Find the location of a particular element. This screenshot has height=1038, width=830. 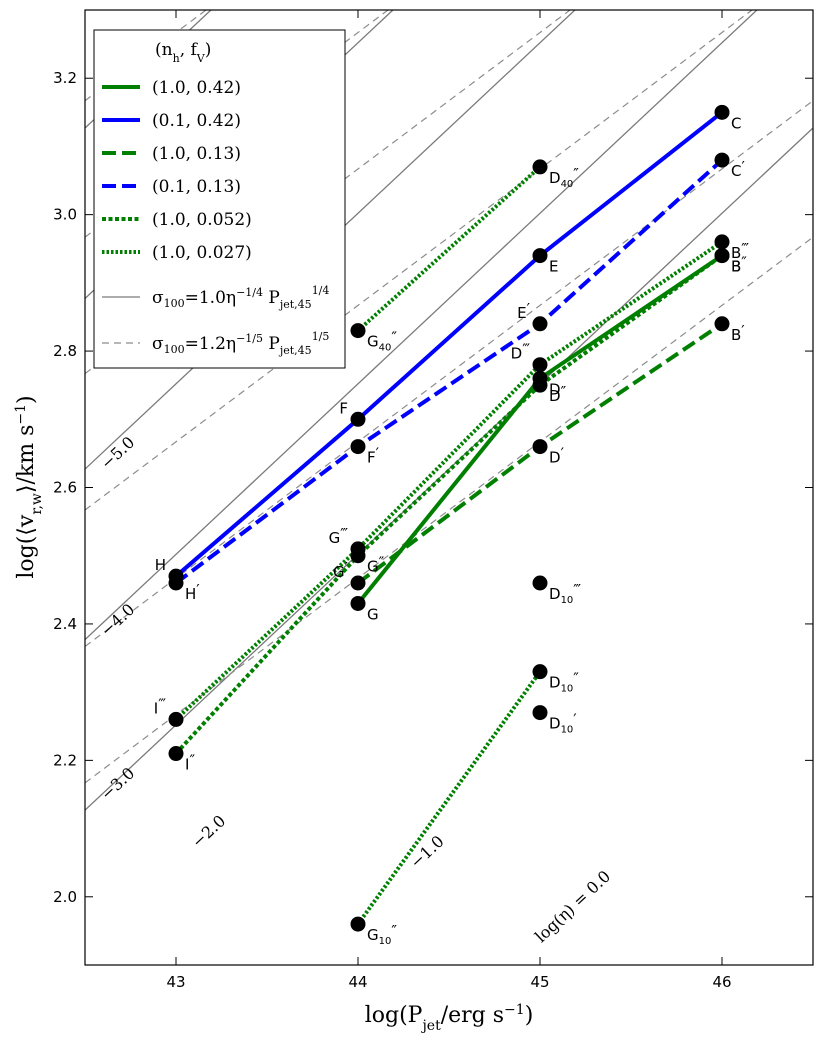

point-label: E is located at coordinates (553, 267).